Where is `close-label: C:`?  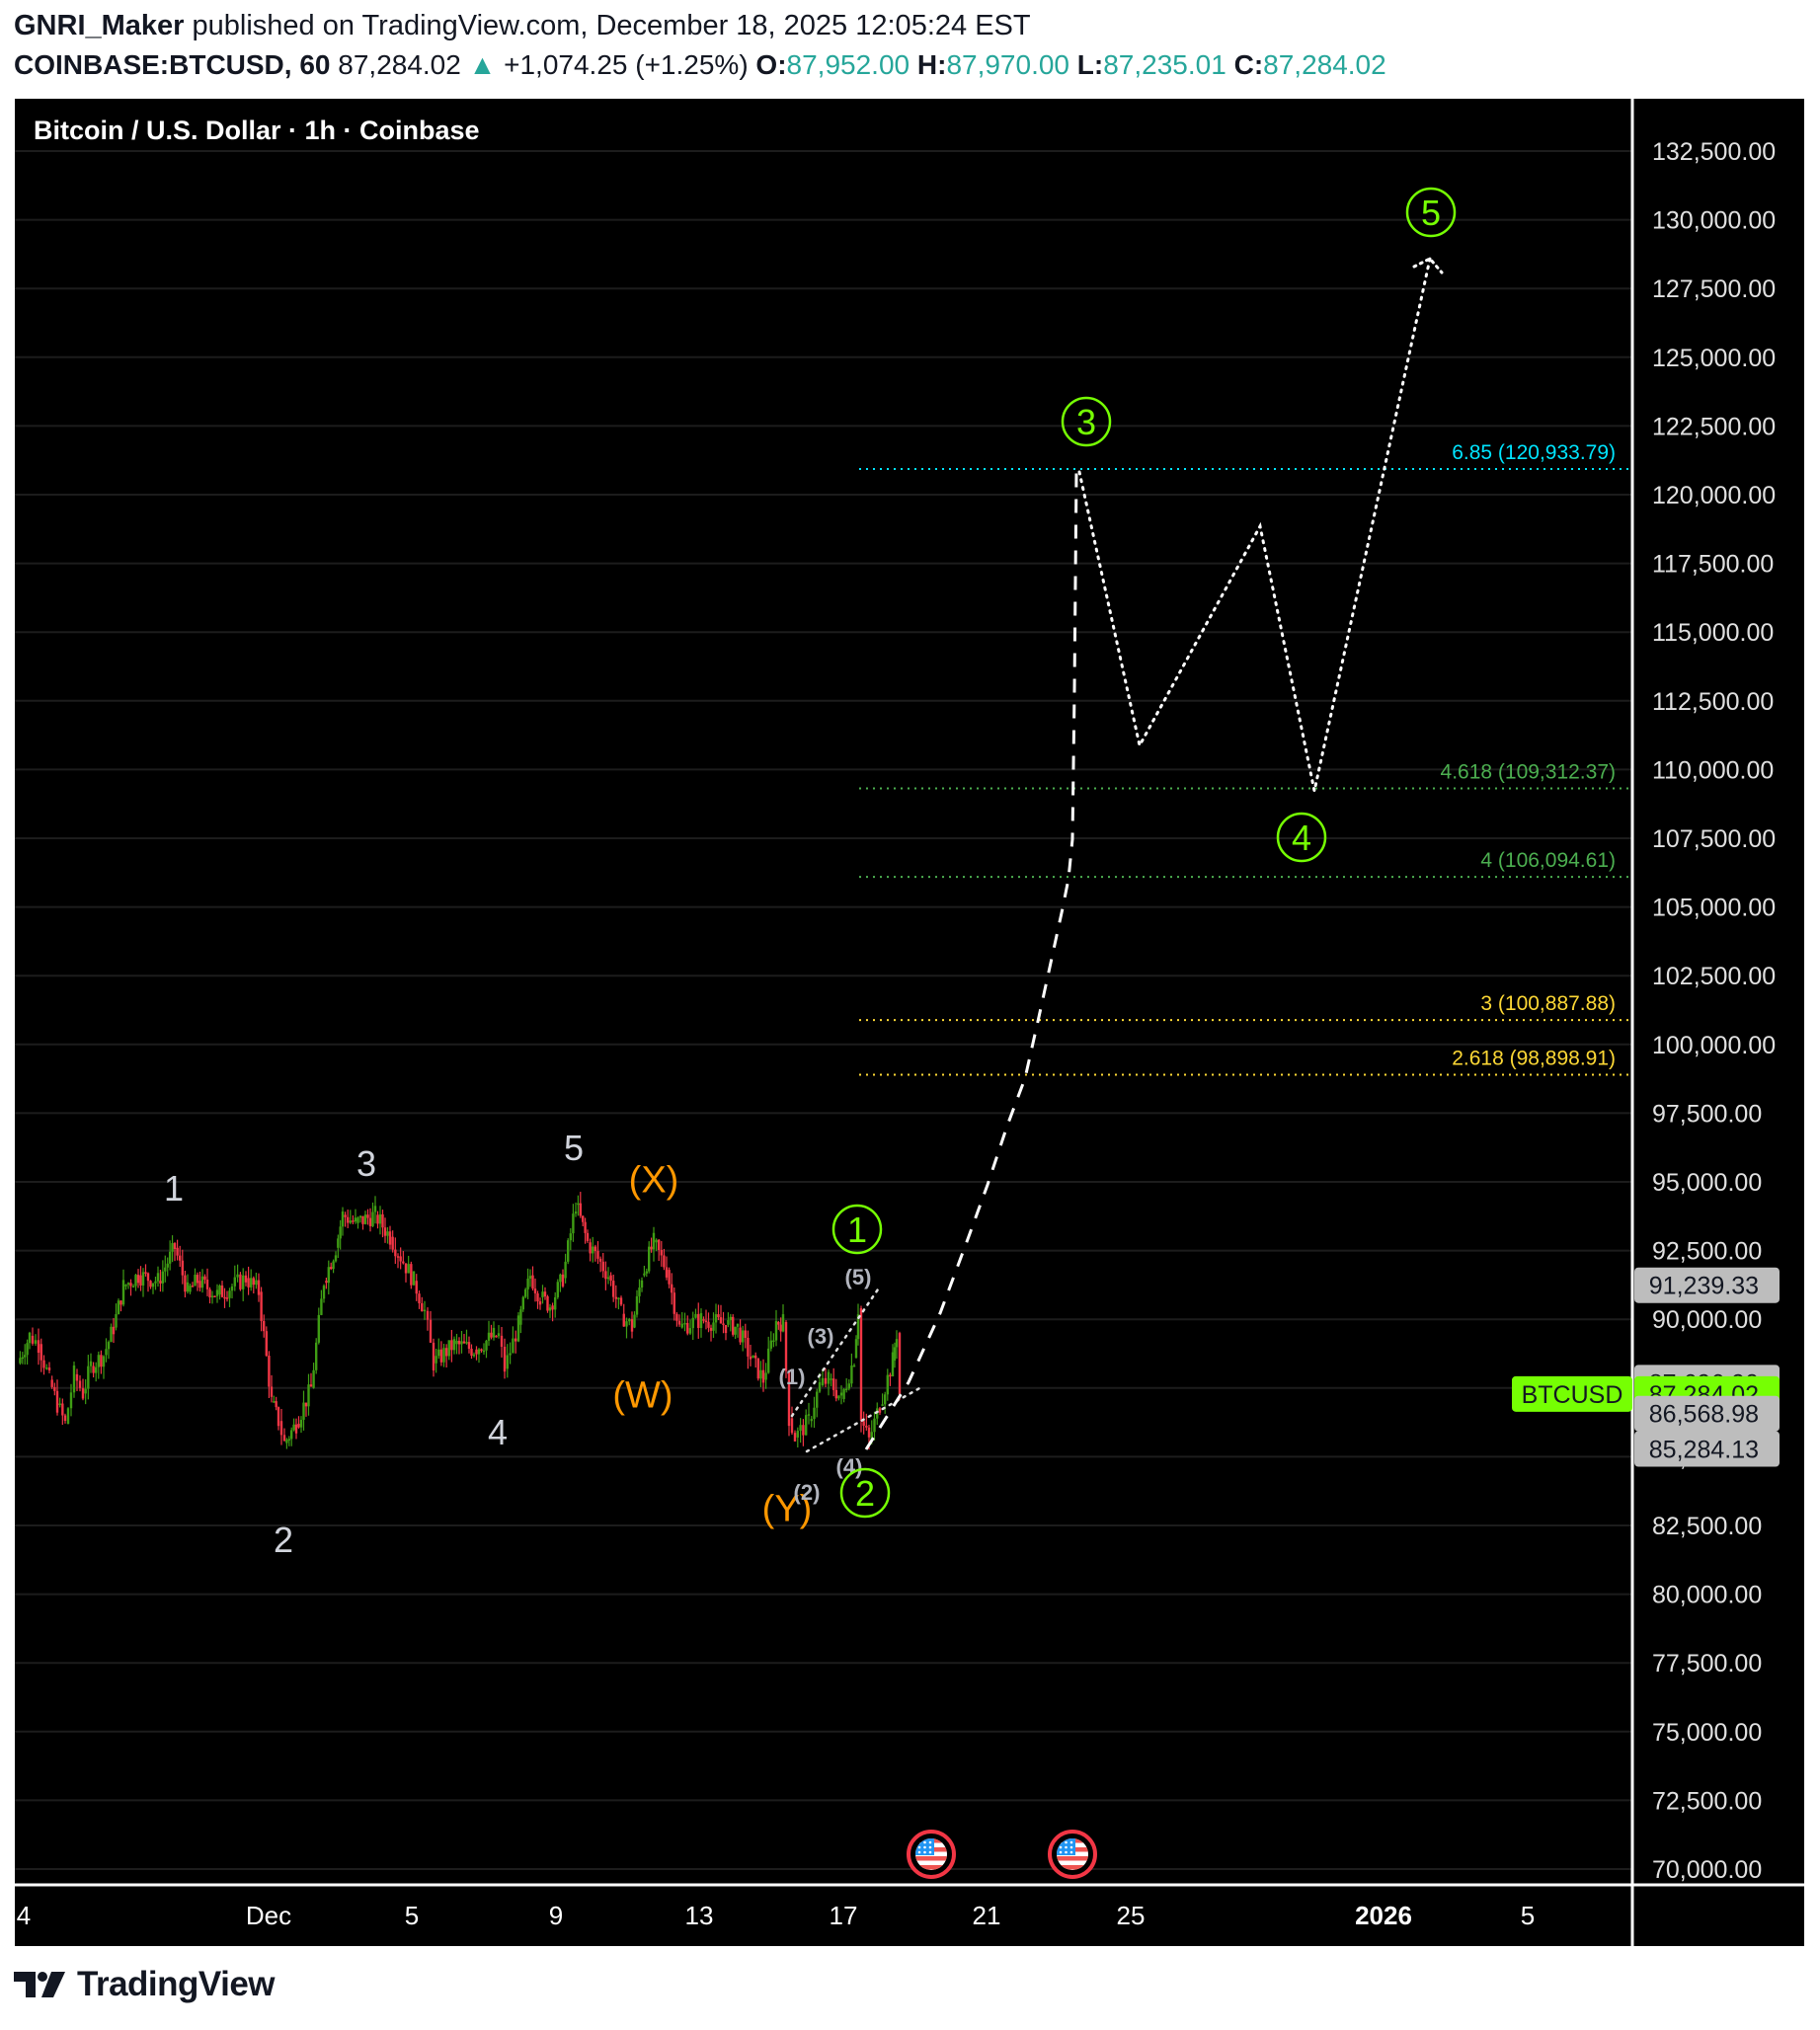 close-label: C: is located at coordinates (1248, 64).